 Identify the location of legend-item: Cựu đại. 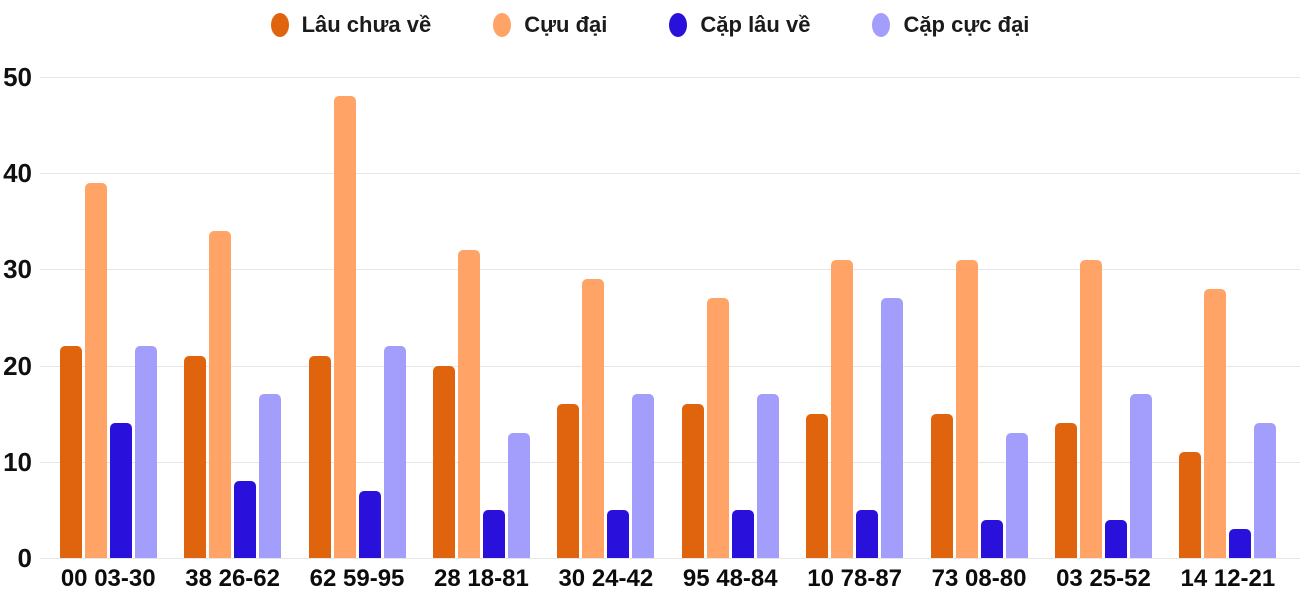
(550, 25).